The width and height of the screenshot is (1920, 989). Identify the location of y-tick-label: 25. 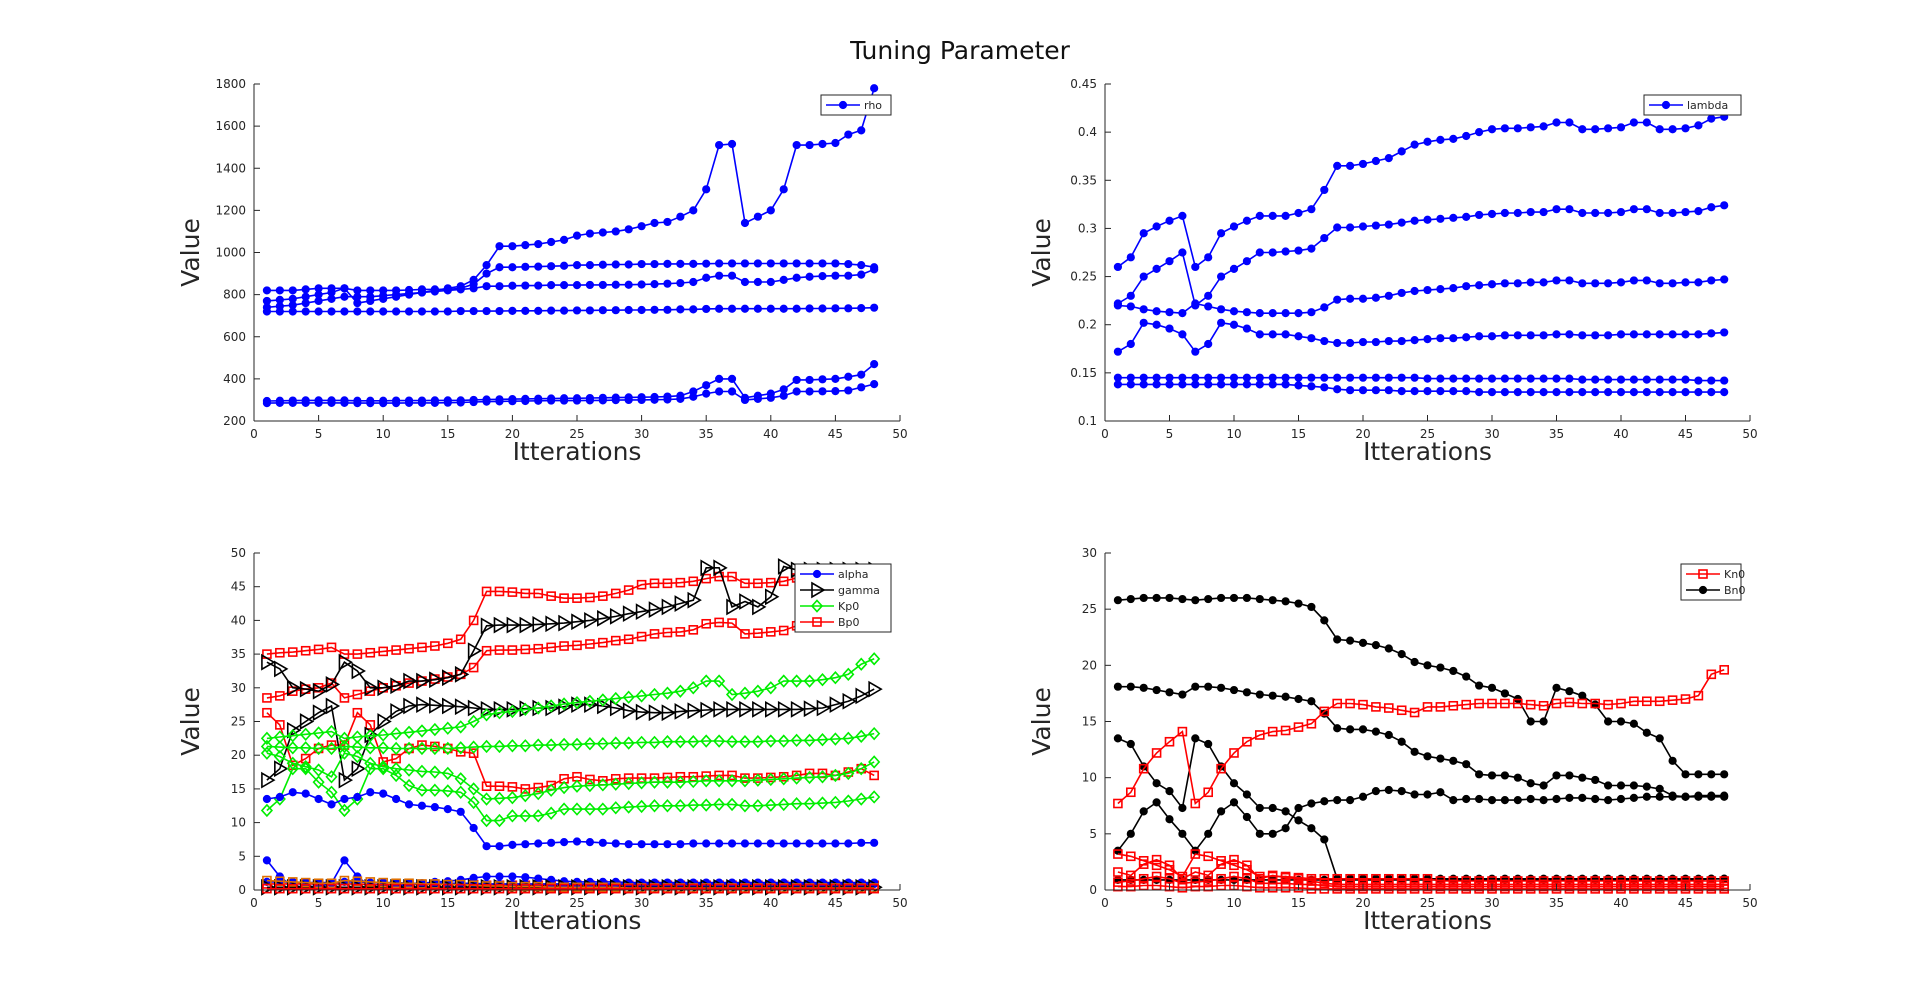
(238, 722).